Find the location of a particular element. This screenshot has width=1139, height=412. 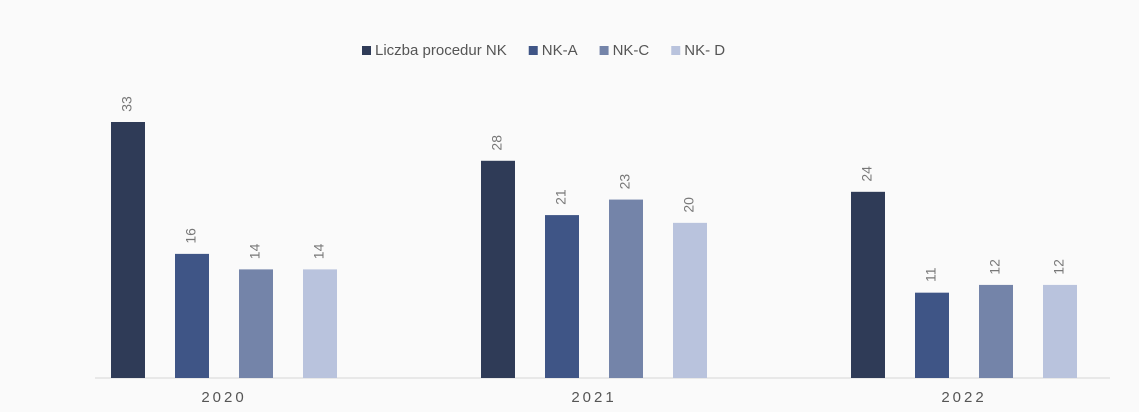

data-label: 28 is located at coordinates (497, 143).